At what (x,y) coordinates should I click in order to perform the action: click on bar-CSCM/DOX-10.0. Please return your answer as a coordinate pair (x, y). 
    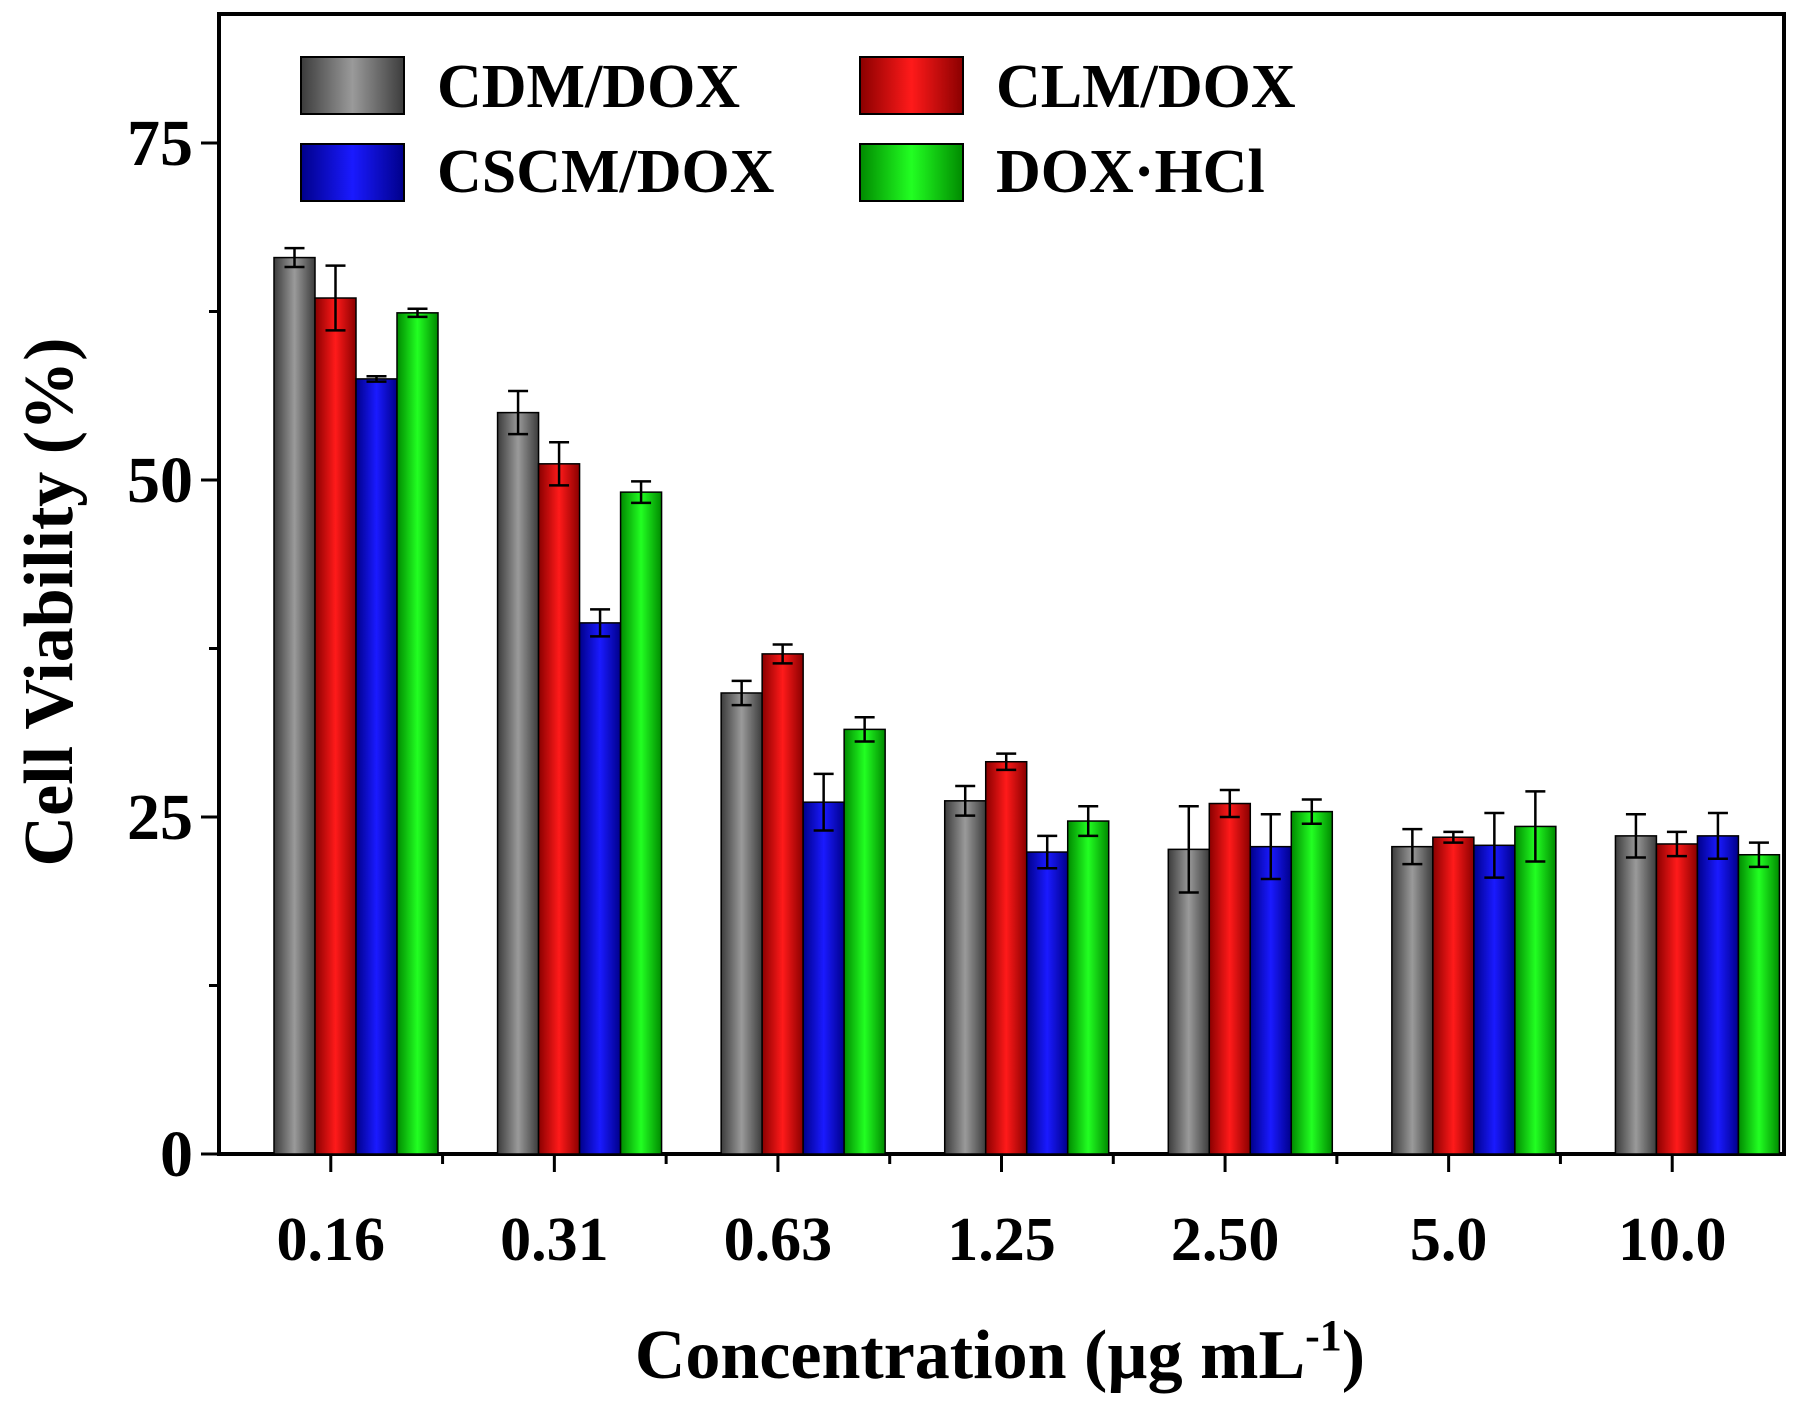
    Looking at the image, I should click on (1718, 995).